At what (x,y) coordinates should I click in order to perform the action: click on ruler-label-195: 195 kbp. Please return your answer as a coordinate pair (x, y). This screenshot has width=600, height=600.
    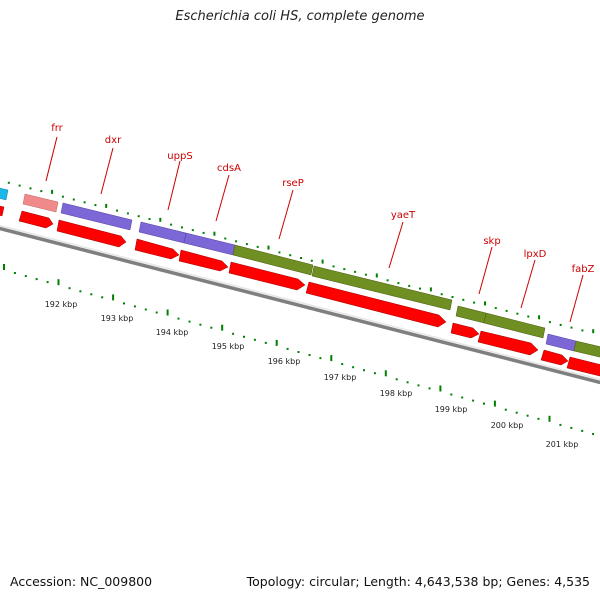
    Looking at the image, I should click on (228, 346).